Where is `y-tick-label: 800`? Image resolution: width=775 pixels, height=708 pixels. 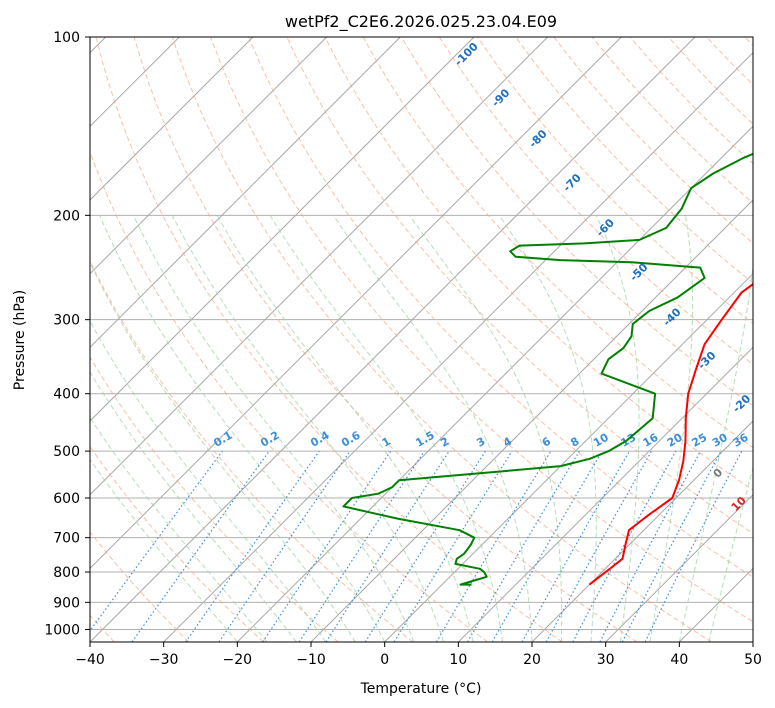
y-tick-label: 800 is located at coordinates (66, 573).